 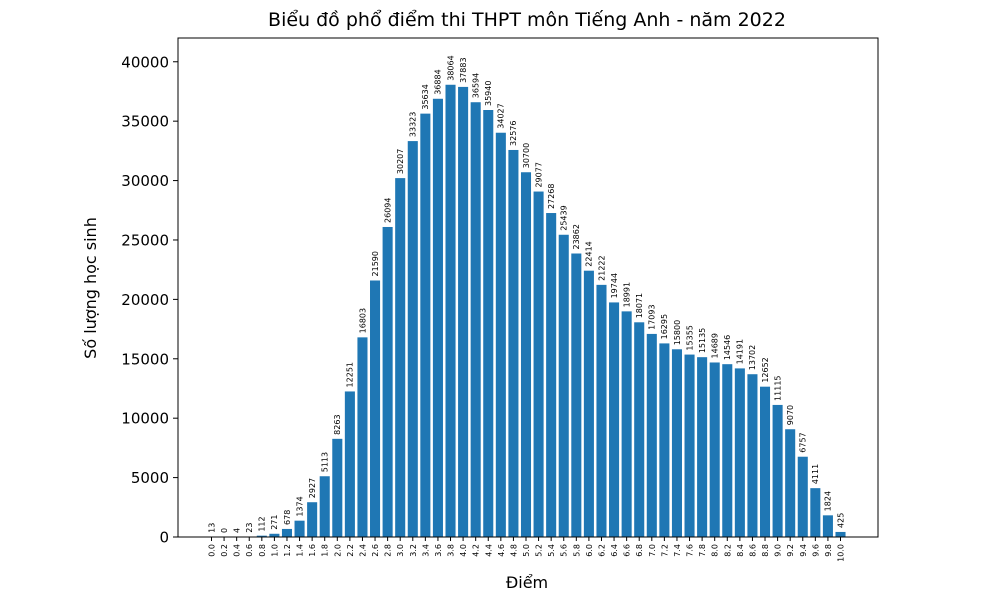 I want to click on x-tick-label-1.6: 1.6, so click(x=312, y=550).